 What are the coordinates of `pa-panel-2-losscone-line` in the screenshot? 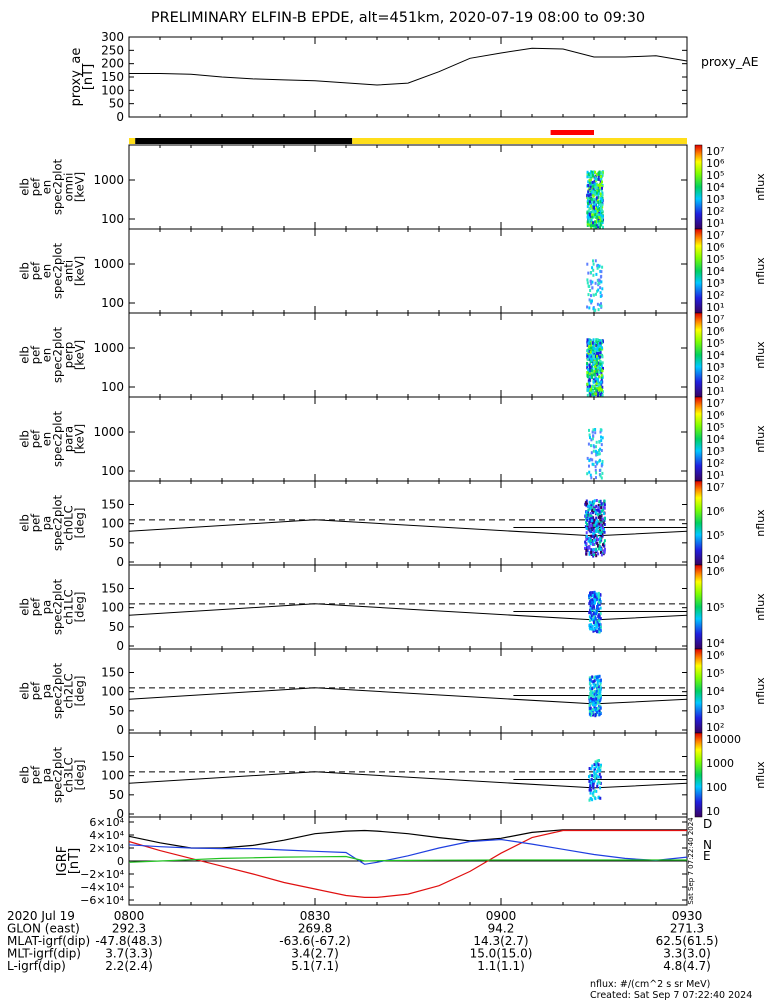 It's located at (408, 696).